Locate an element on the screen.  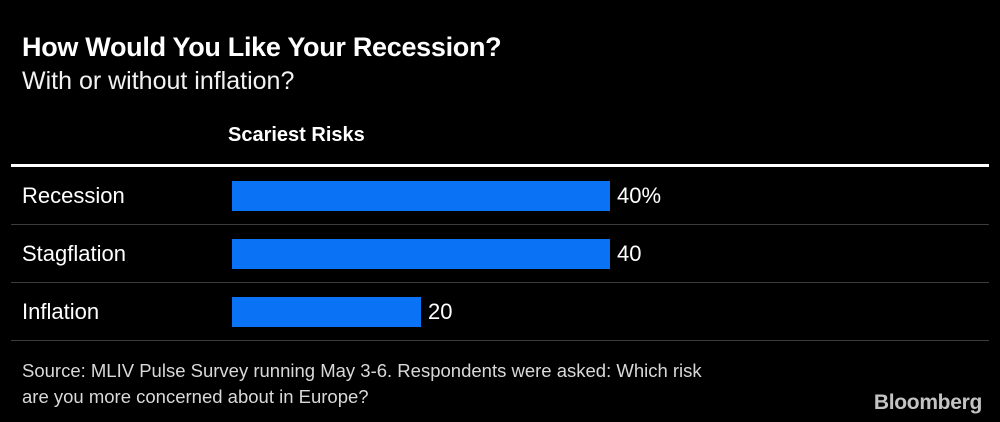
bar-value-label: 40 is located at coordinates (629, 253).